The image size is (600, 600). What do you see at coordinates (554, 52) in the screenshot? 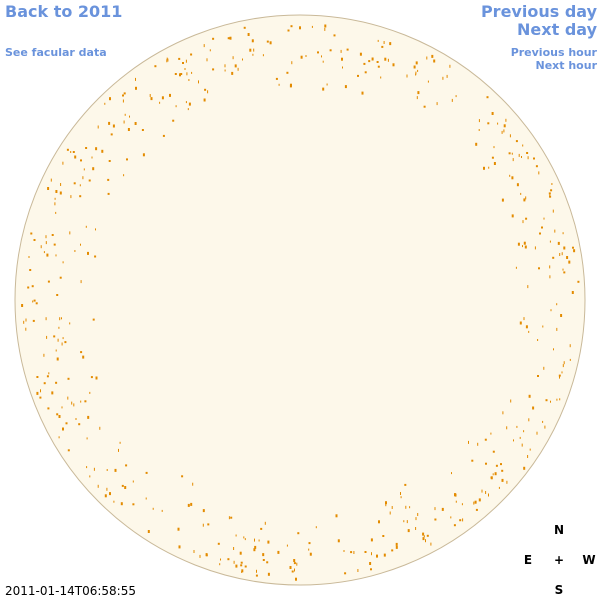
I see `previous-hour-link: Previous hour` at bounding box center [554, 52].